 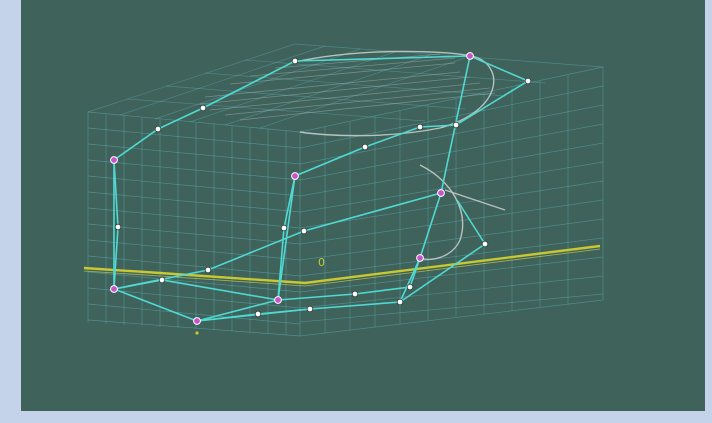 I want to click on grid-top-face, so click(x=345, y=86).